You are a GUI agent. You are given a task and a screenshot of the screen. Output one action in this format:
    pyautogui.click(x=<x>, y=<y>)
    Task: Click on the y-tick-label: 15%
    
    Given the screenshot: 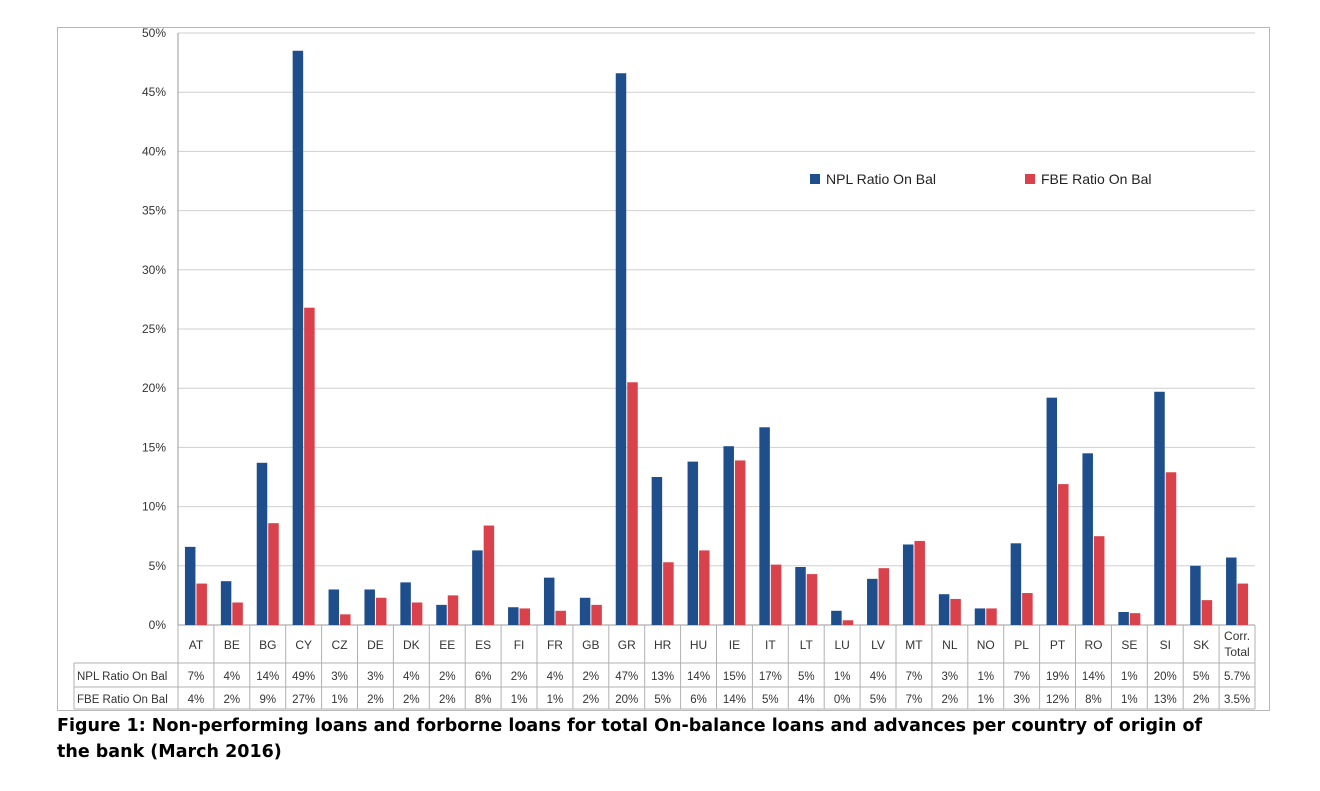 What is the action you would take?
    pyautogui.click(x=154, y=447)
    